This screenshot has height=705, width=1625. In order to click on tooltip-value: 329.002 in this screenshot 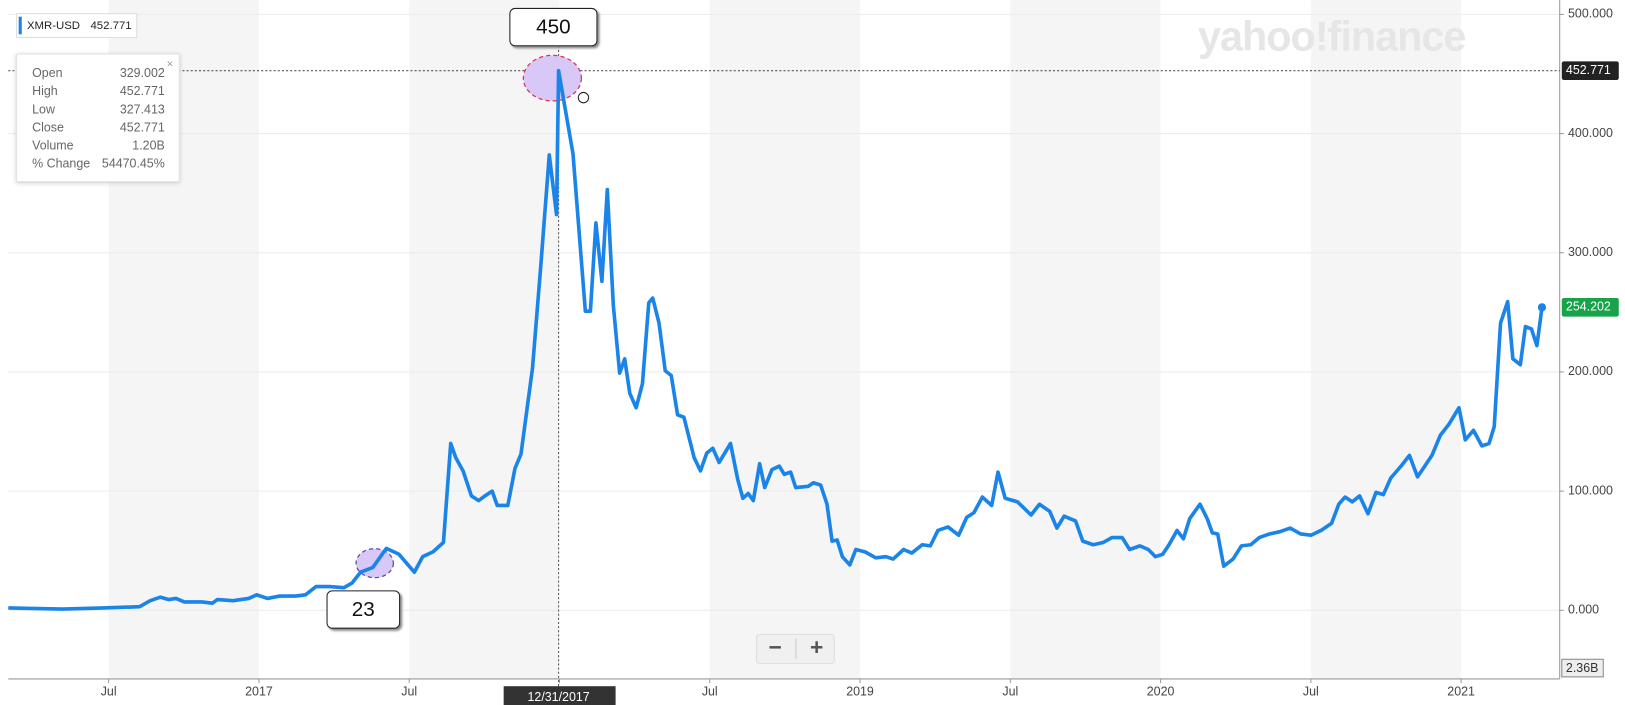, I will do `click(142, 73)`.